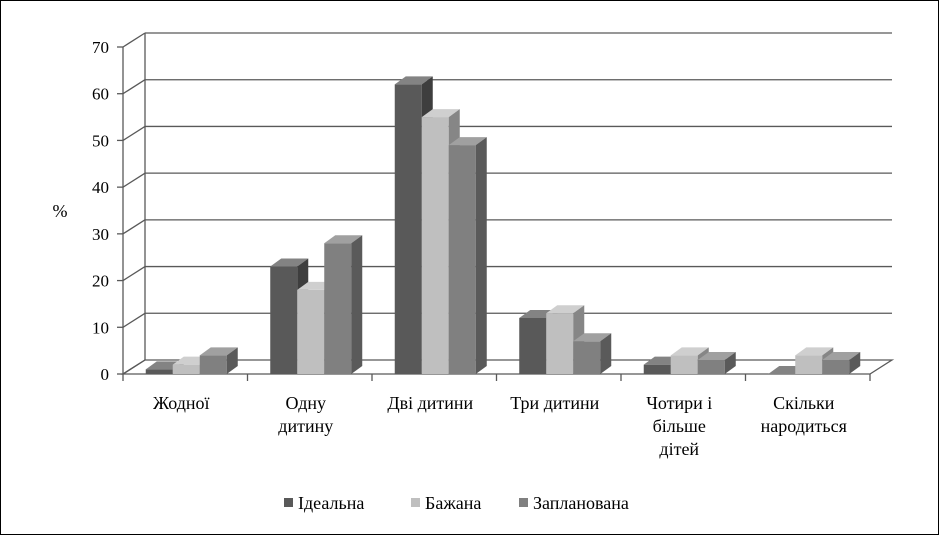 The height and width of the screenshot is (535, 939). I want to click on y-tick-label: 70, so click(100, 47).